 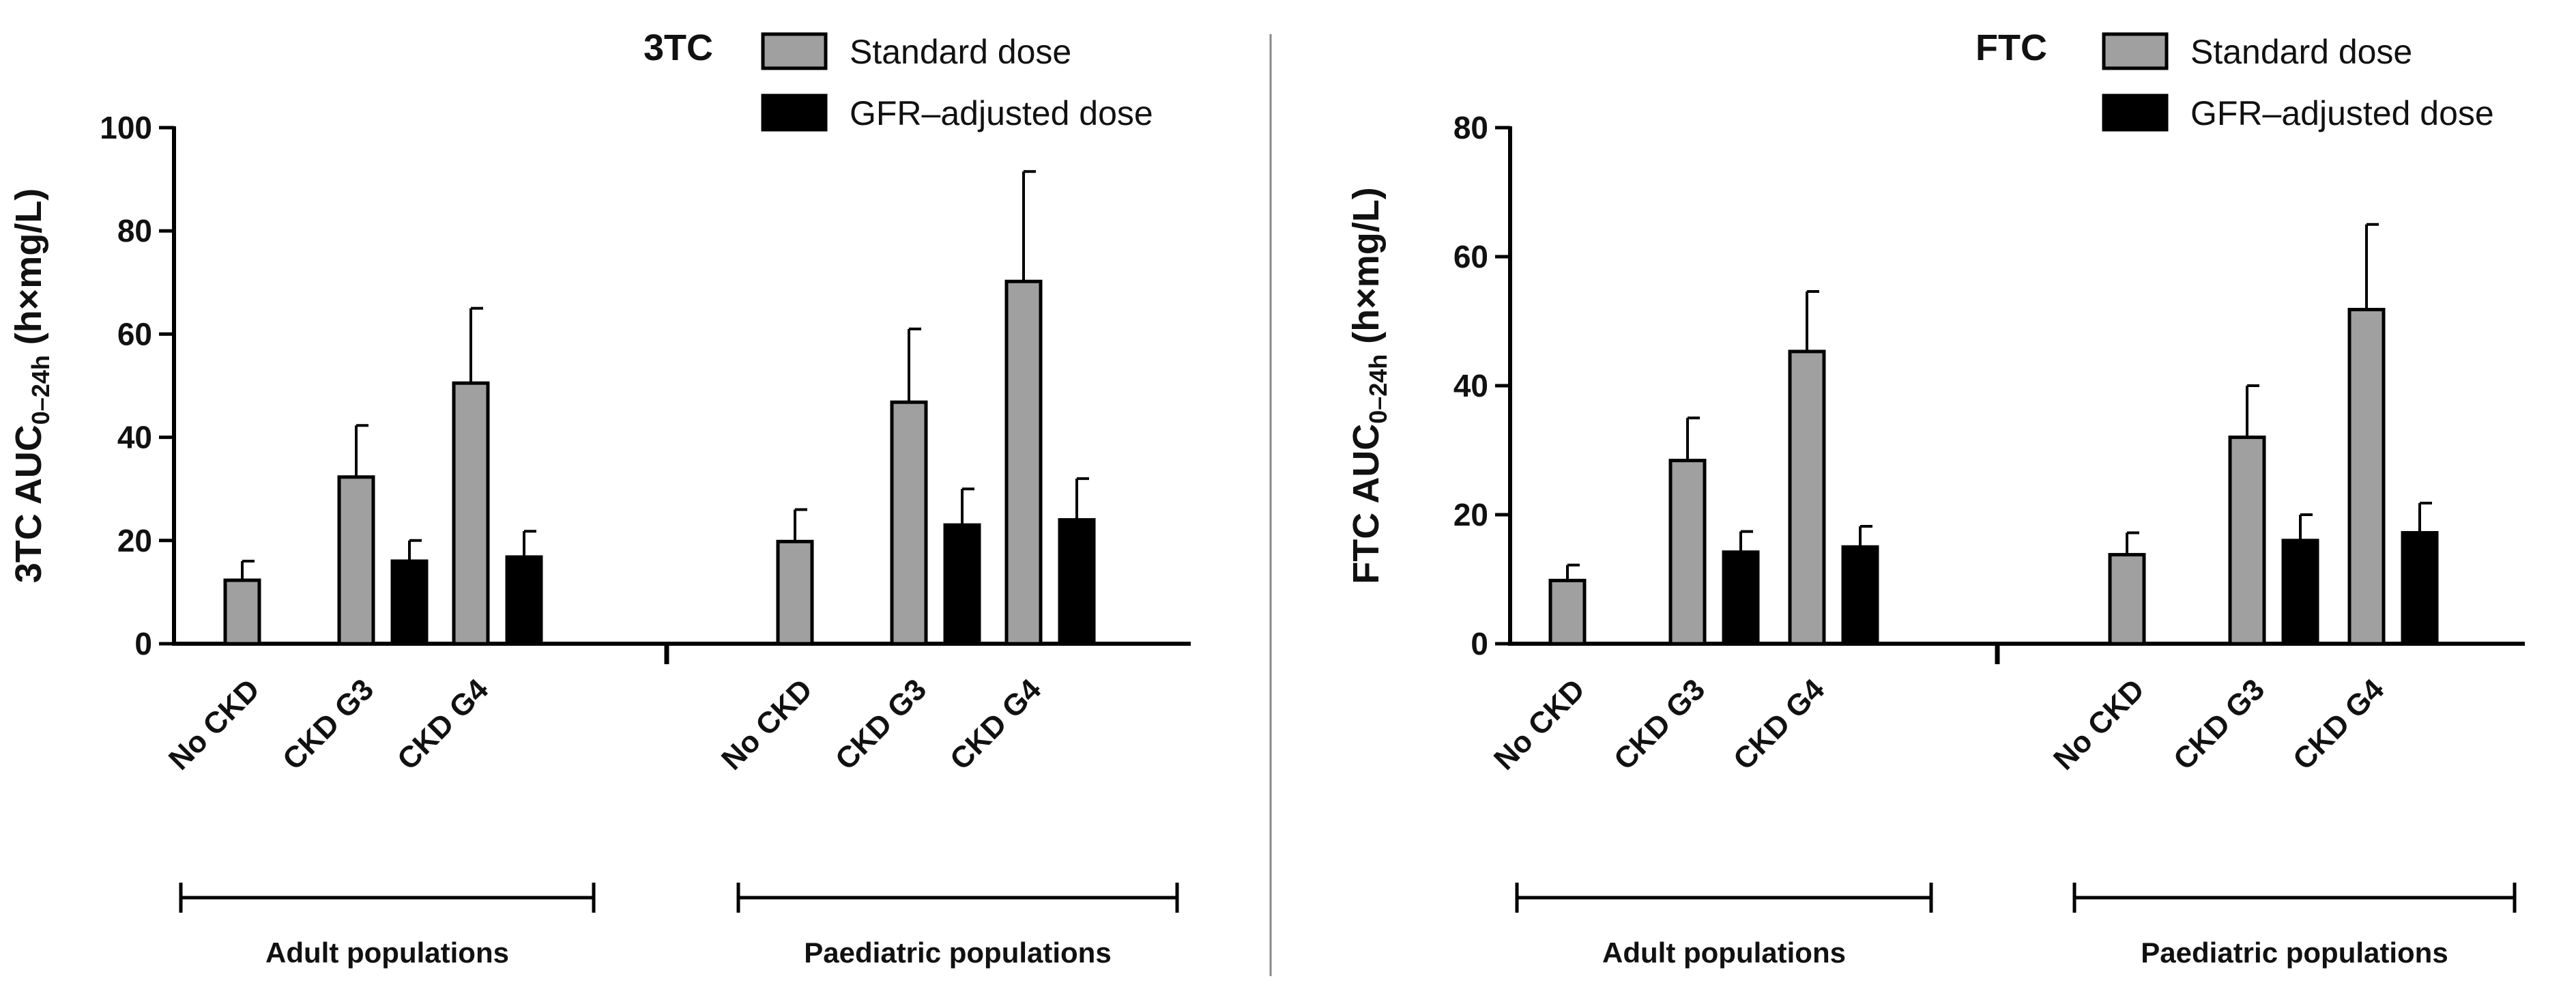 I want to click on panel-title: FTC, so click(x=2011, y=47).